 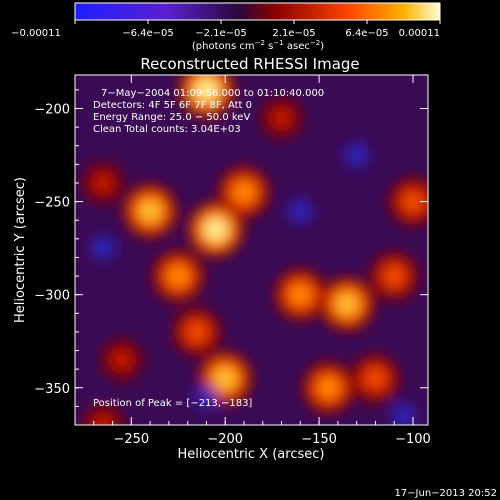 I want to click on colorbar-tick-label: −6.4e−05, so click(x=148, y=33).